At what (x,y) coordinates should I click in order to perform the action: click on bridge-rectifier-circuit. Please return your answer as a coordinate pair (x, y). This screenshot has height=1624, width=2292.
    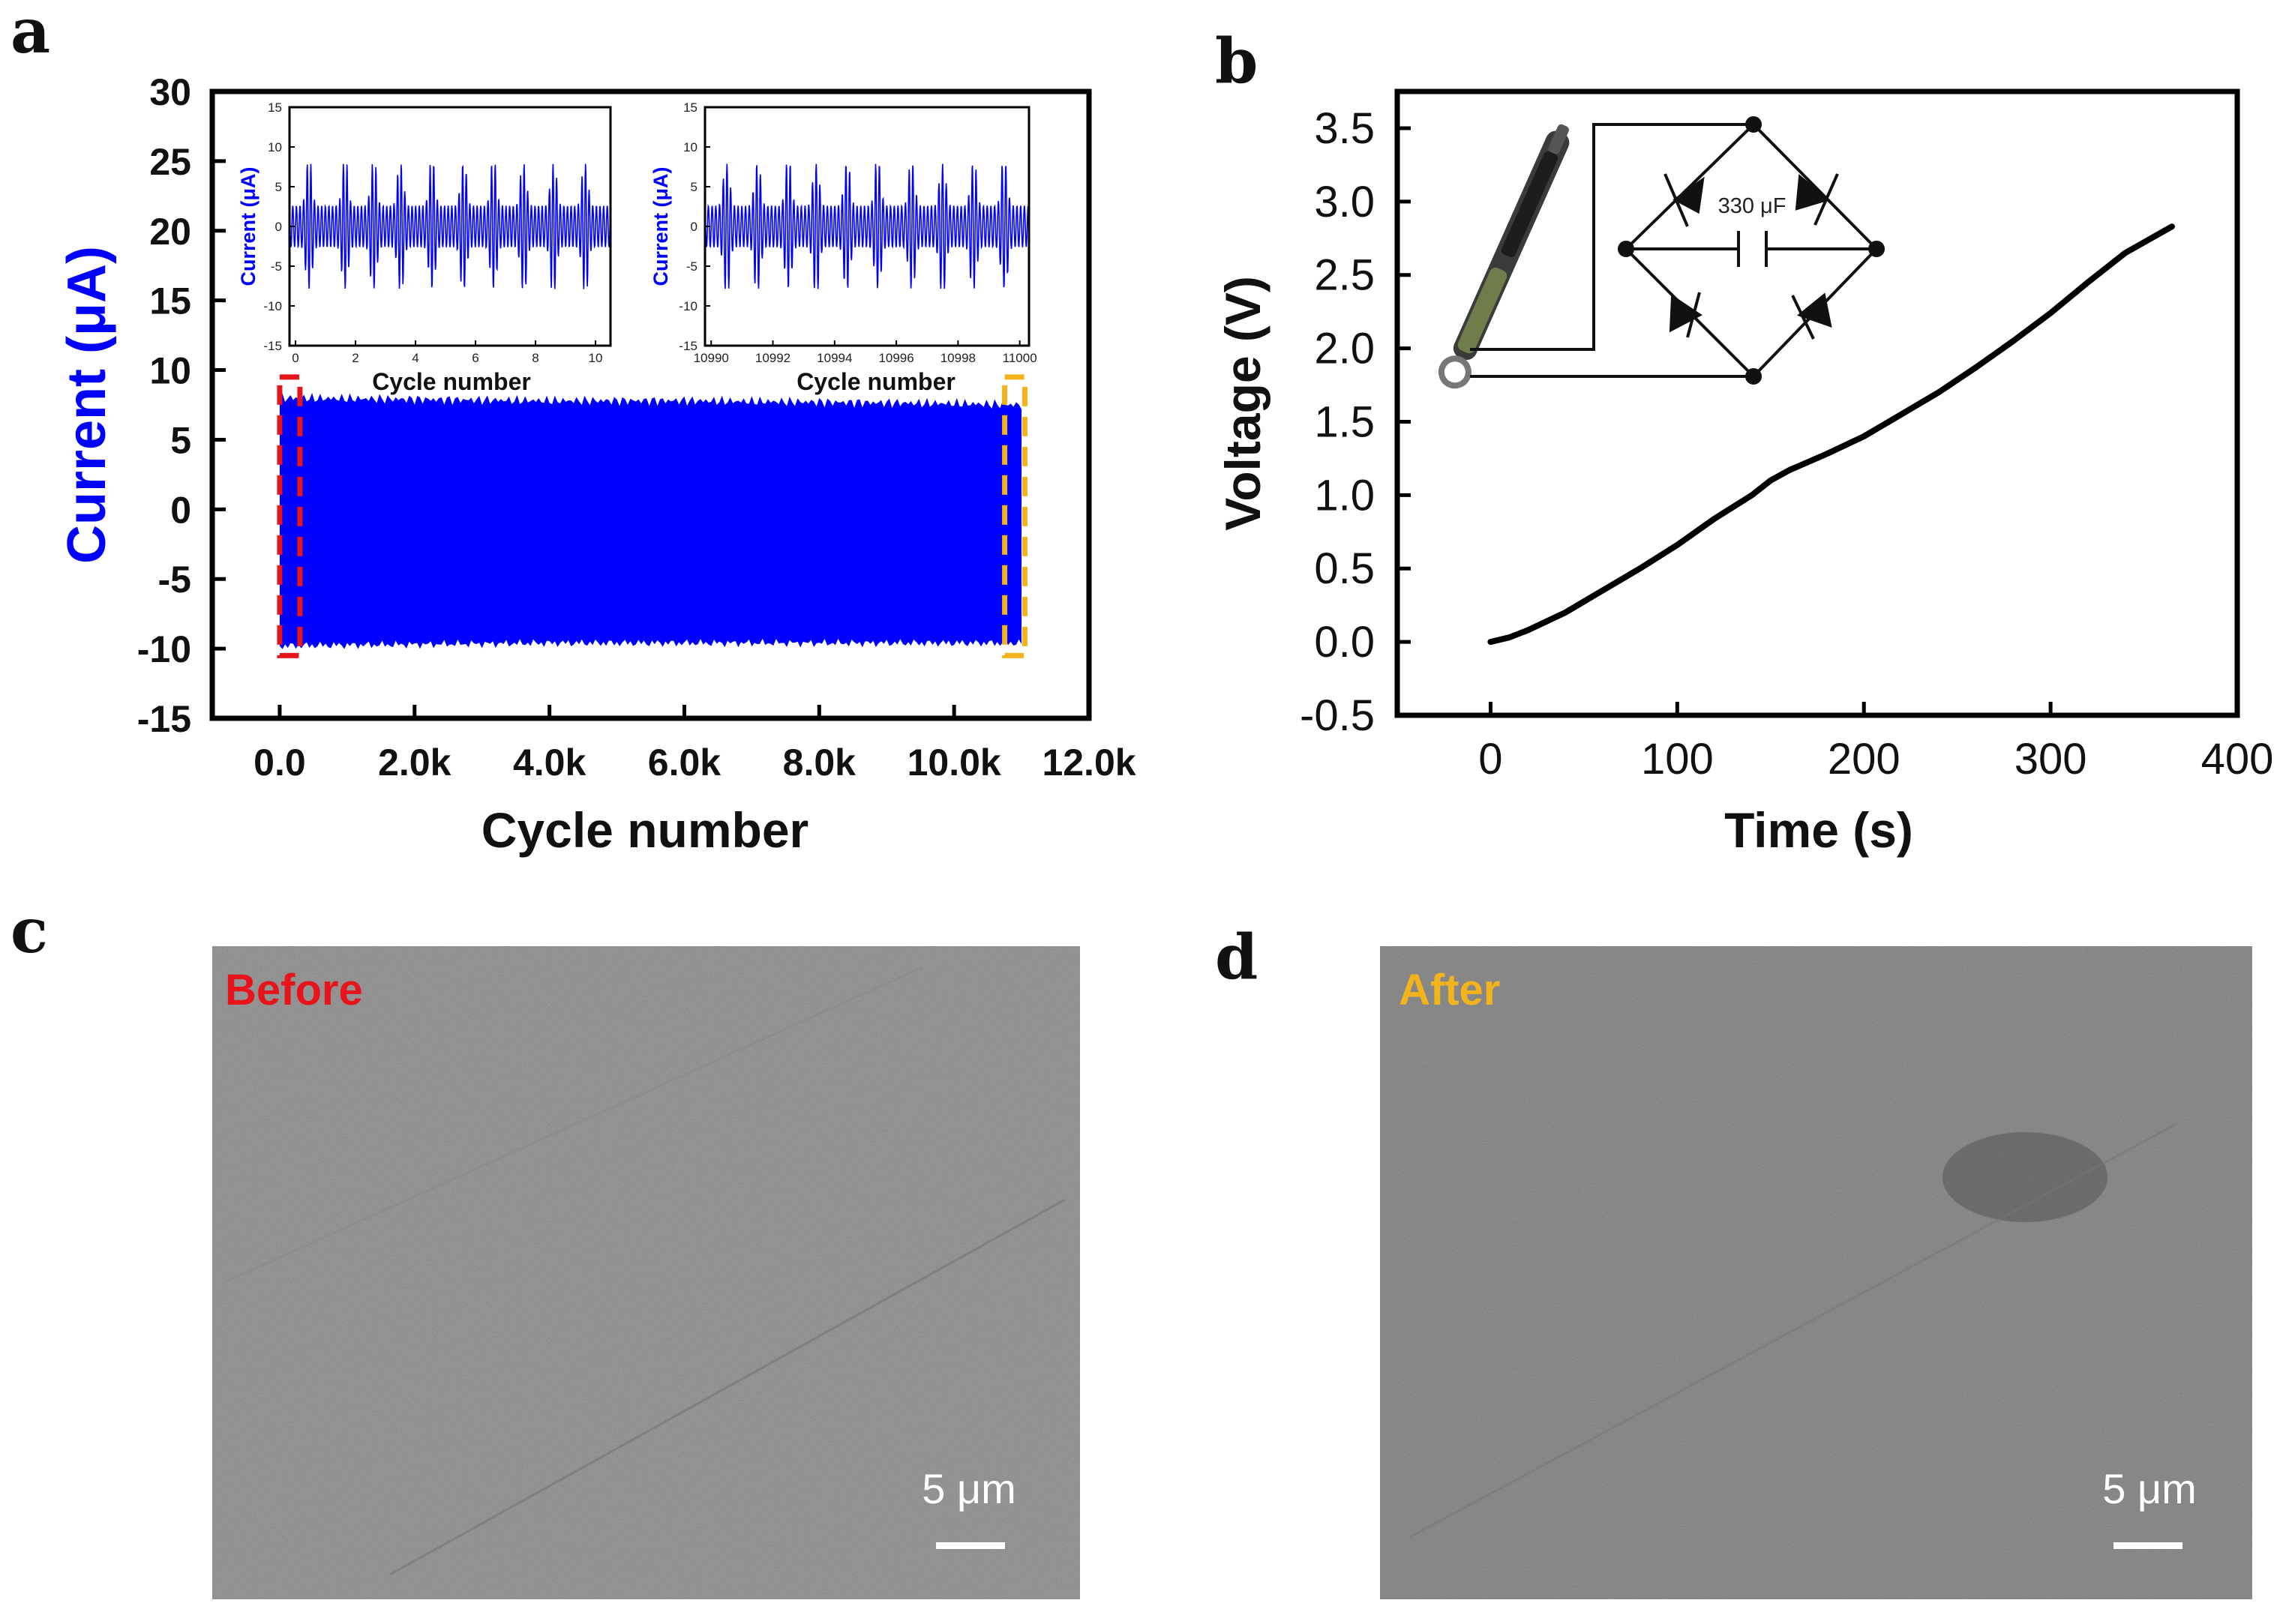
    Looking at the image, I should click on (1677, 250).